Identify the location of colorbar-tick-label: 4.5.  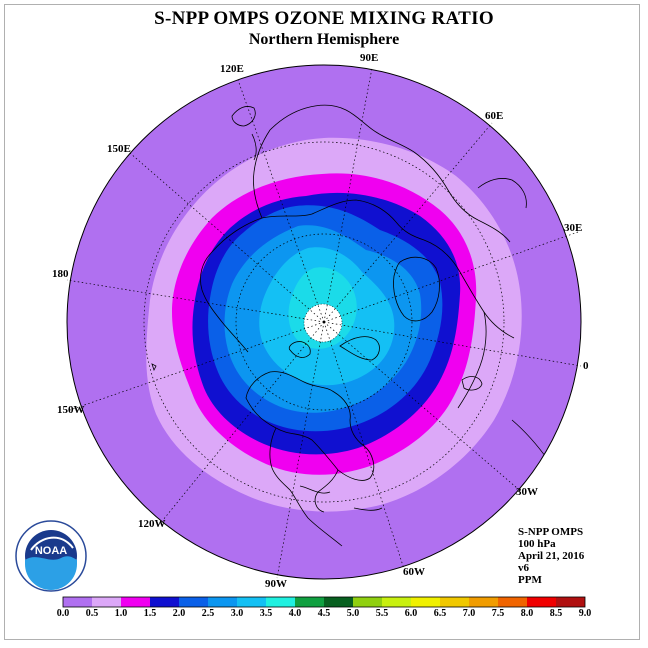
(324, 613).